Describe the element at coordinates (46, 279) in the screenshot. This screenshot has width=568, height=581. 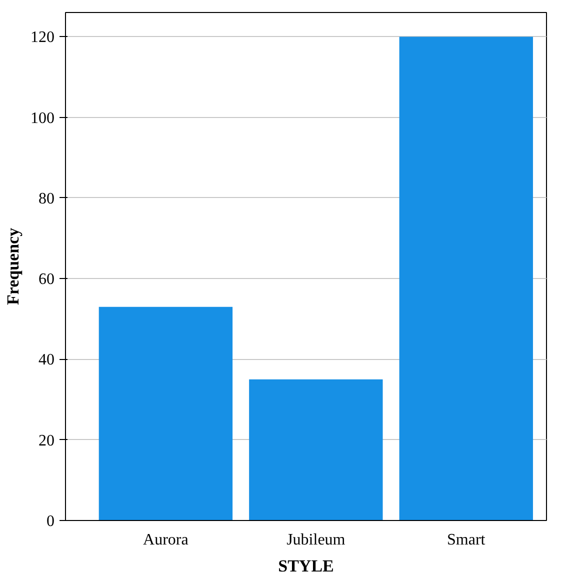
I see `y-tick-label: 60` at that location.